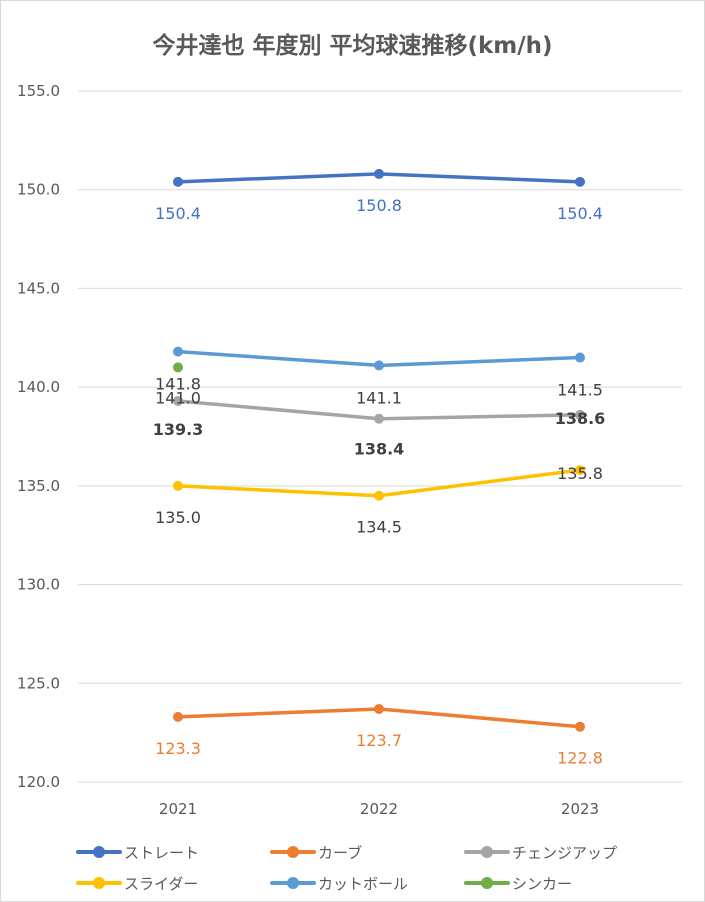  I want to click on data-label: 141.0, so click(178, 397).